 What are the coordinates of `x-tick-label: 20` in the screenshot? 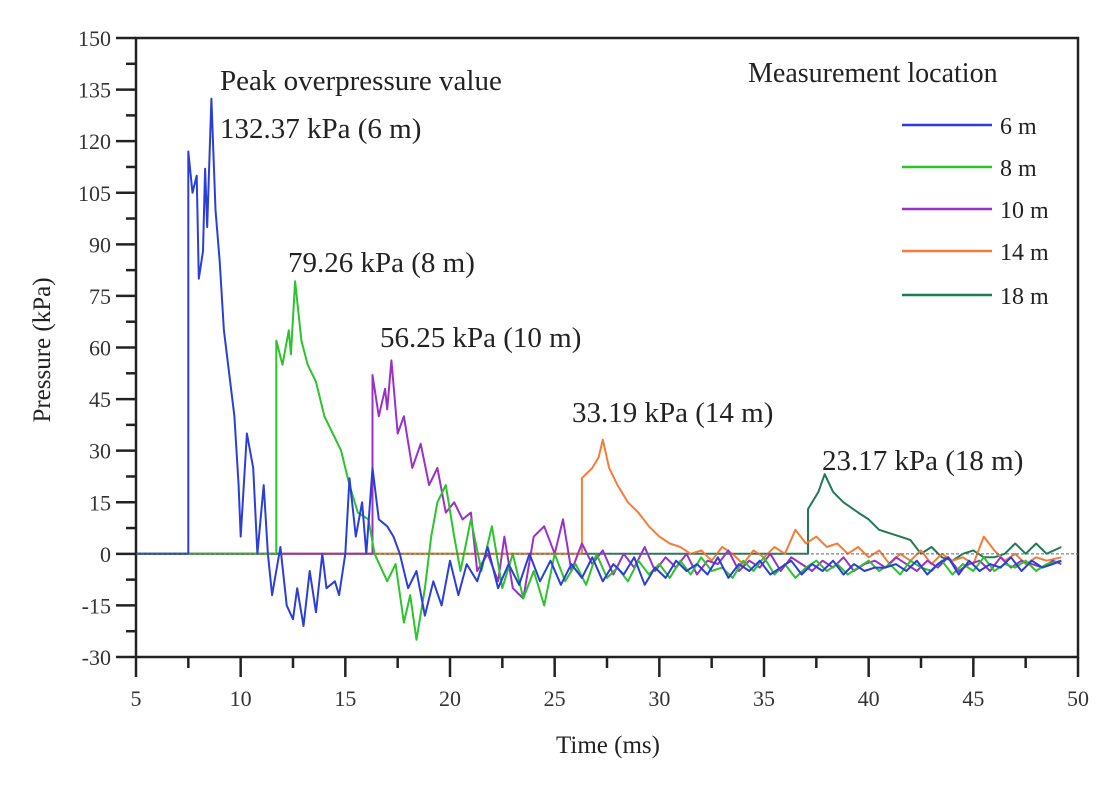 It's located at (450, 698).